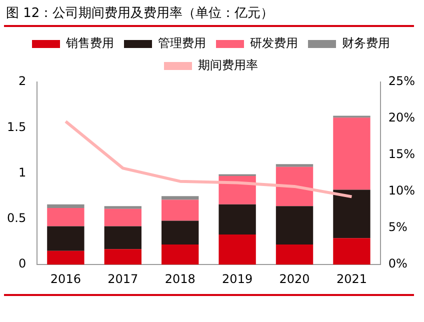  What do you see at coordinates (398, 263) in the screenshot?
I see `y2-tick-label: 0%` at bounding box center [398, 263].